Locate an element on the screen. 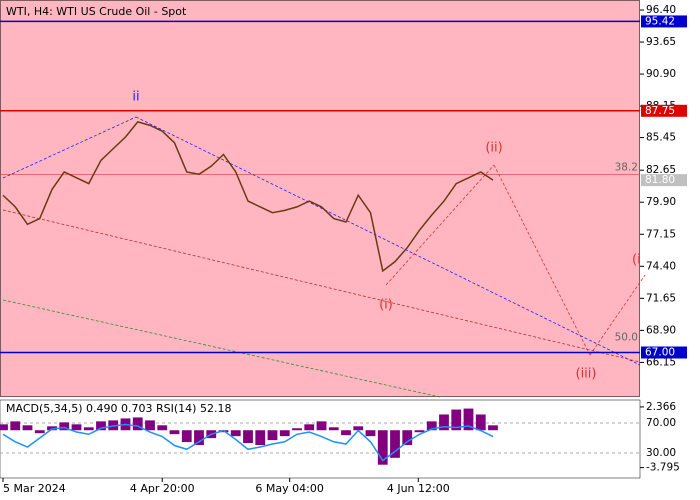  level-label: 95.42 is located at coordinates (660, 21).